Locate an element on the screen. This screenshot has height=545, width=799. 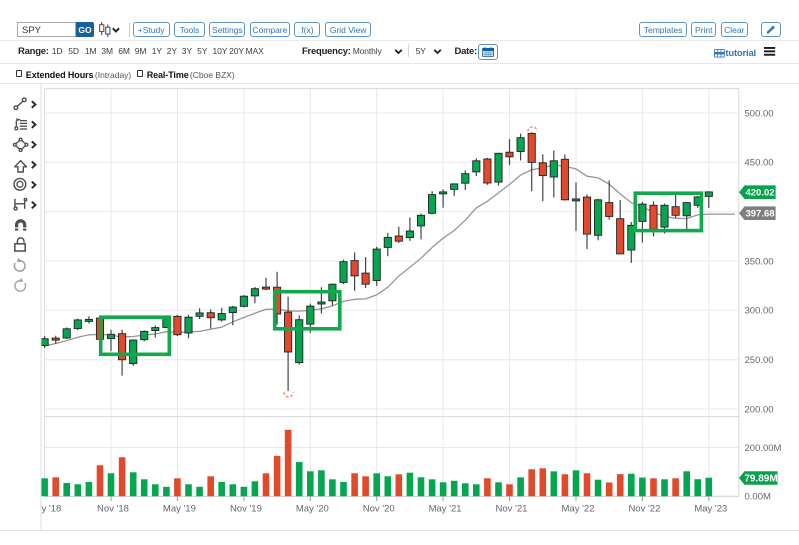
svg-text: y '18 is located at coordinates (52, 509).